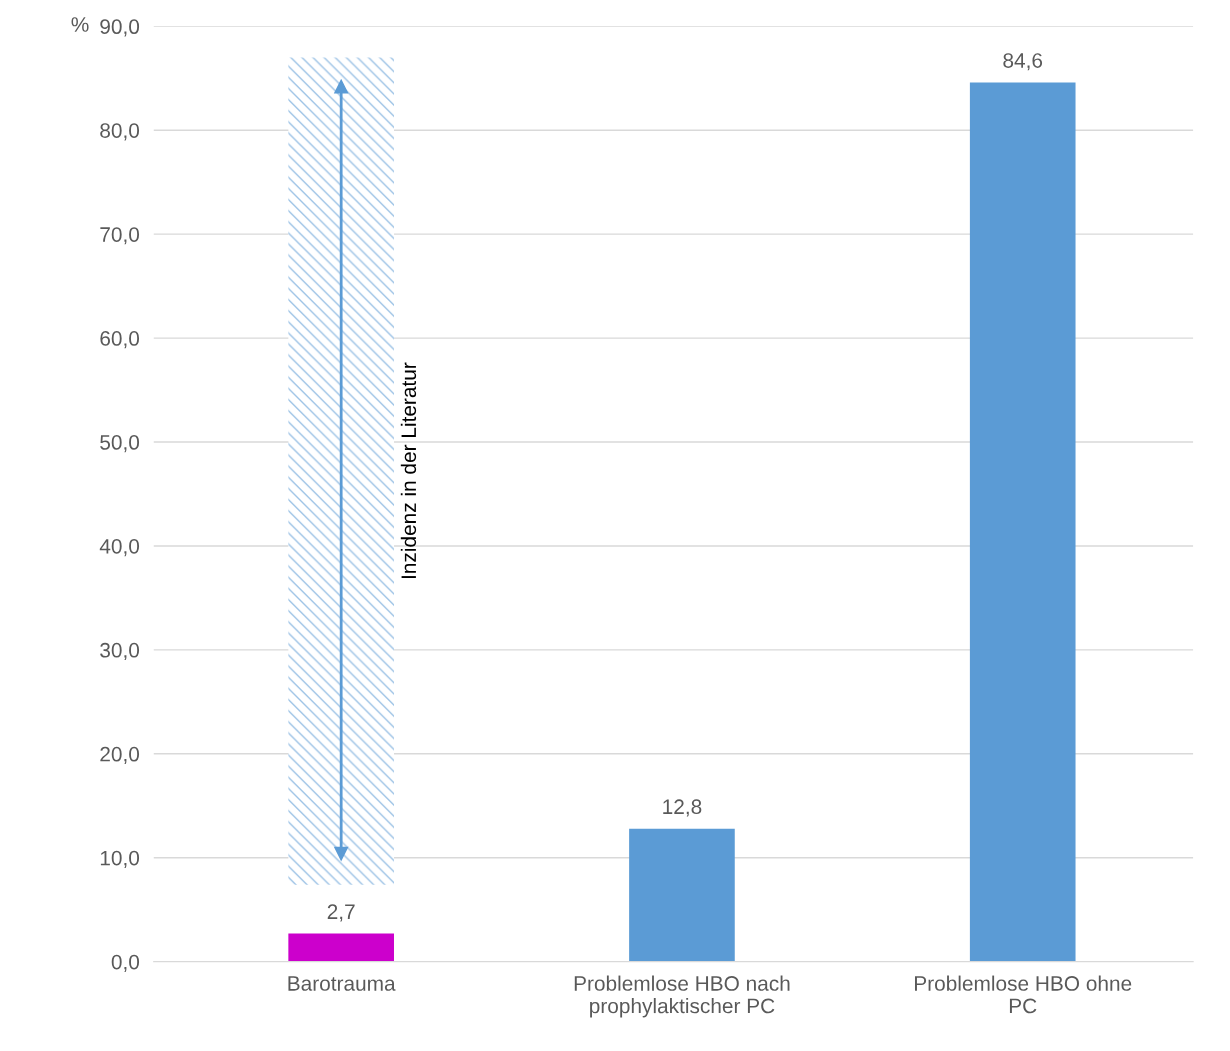 The image size is (1230, 1051). What do you see at coordinates (120, 236) in the screenshot?
I see `y-tick-label: 70,0` at bounding box center [120, 236].